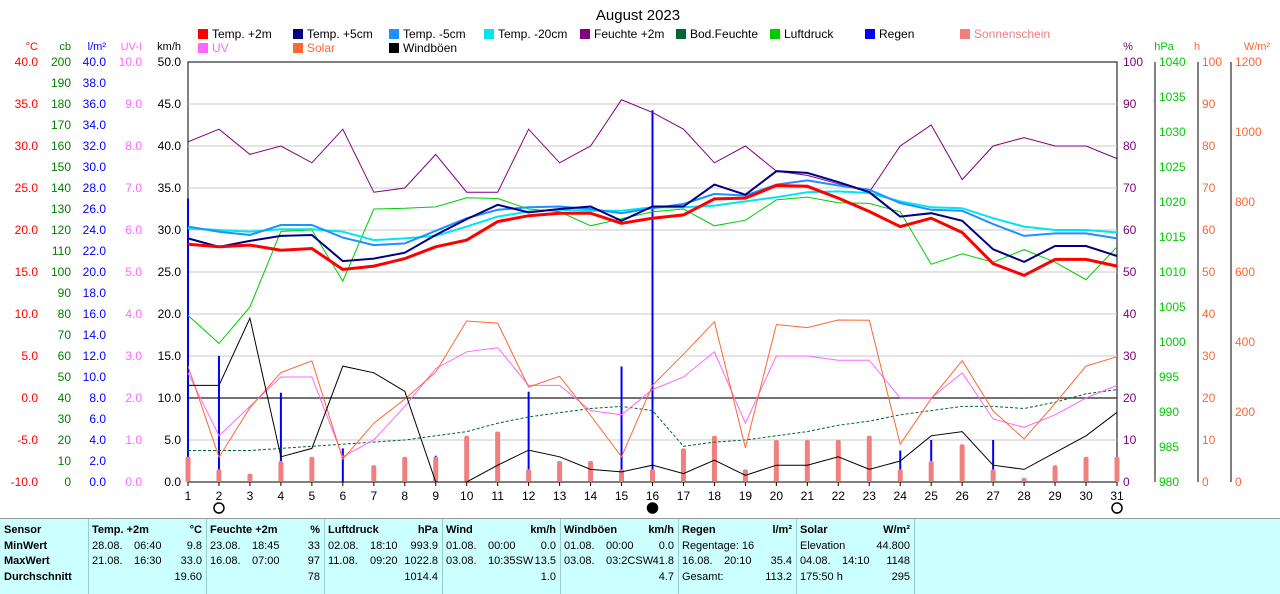 This screenshot has width=1280, height=594. What do you see at coordinates (133, 314) in the screenshot?
I see `axis-tick-label: 4.0` at bounding box center [133, 314].